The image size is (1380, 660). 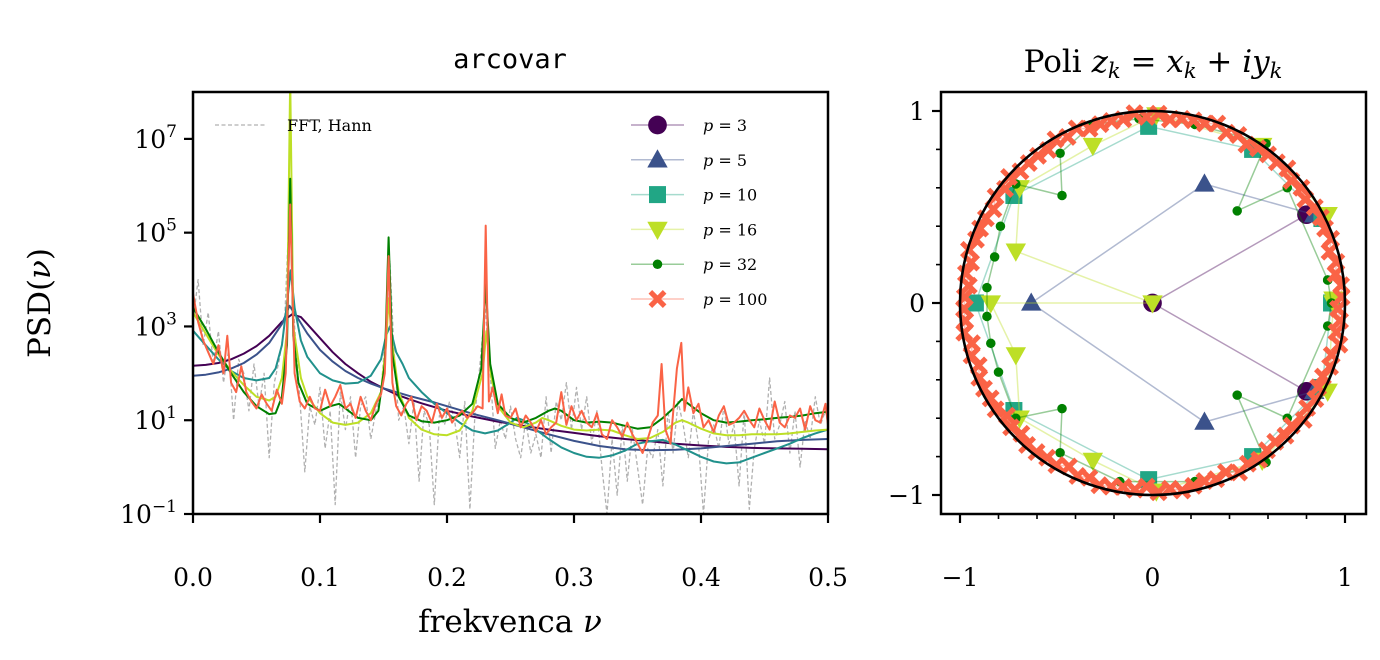 What do you see at coordinates (171, 132) in the screenshot?
I see `psd-y-tick-exponent: 7` at bounding box center [171, 132].